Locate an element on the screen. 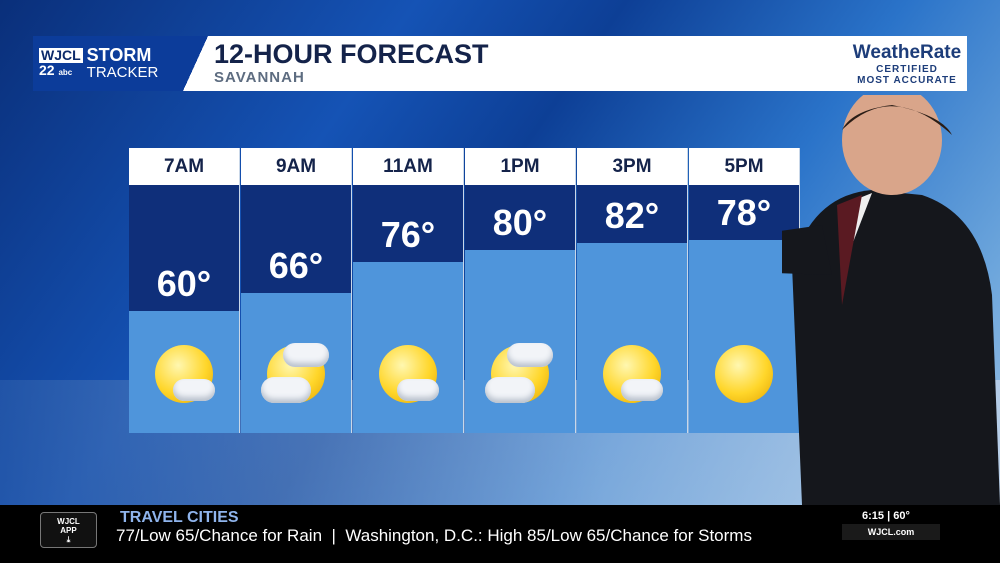 The height and width of the screenshot is (563, 1000). temp-bar: 78° is located at coordinates (744, 212).